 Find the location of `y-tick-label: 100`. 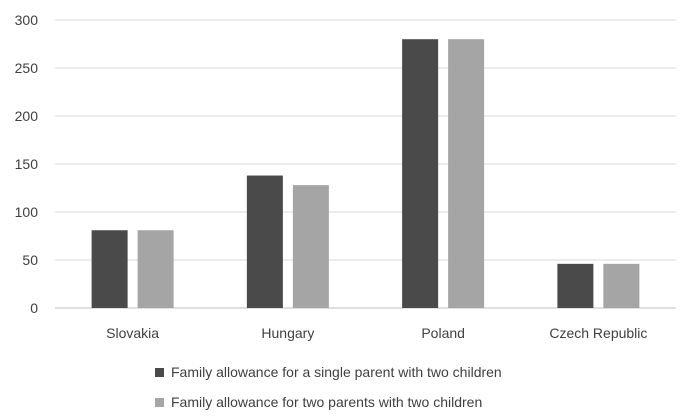

y-tick-label: 100 is located at coordinates (27, 212).